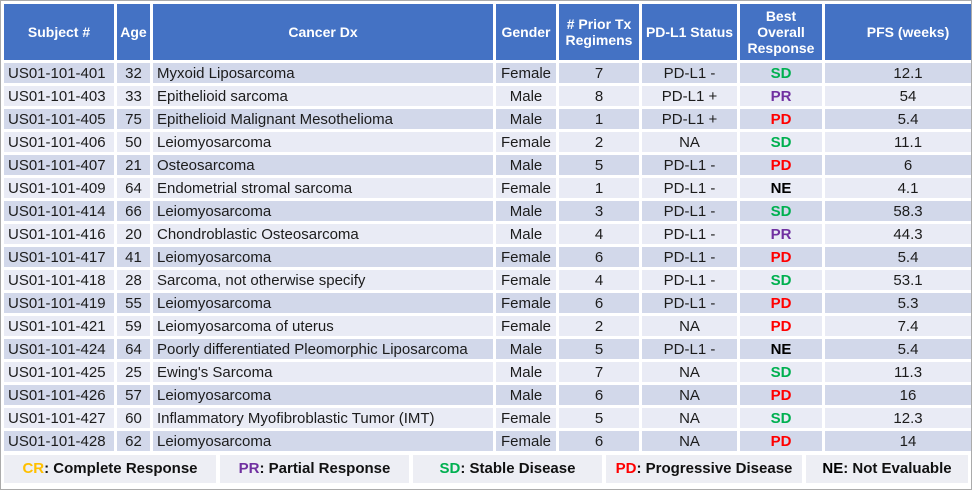  What do you see at coordinates (898, 188) in the screenshot?
I see `pfs-cell: 4.1` at bounding box center [898, 188].